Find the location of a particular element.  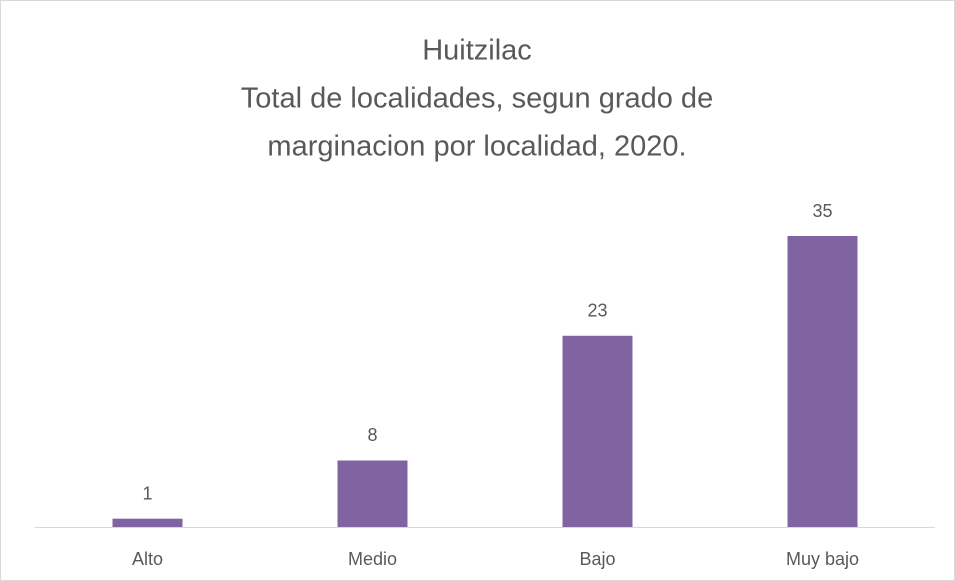

x-tick-label: Alto is located at coordinates (147, 559).